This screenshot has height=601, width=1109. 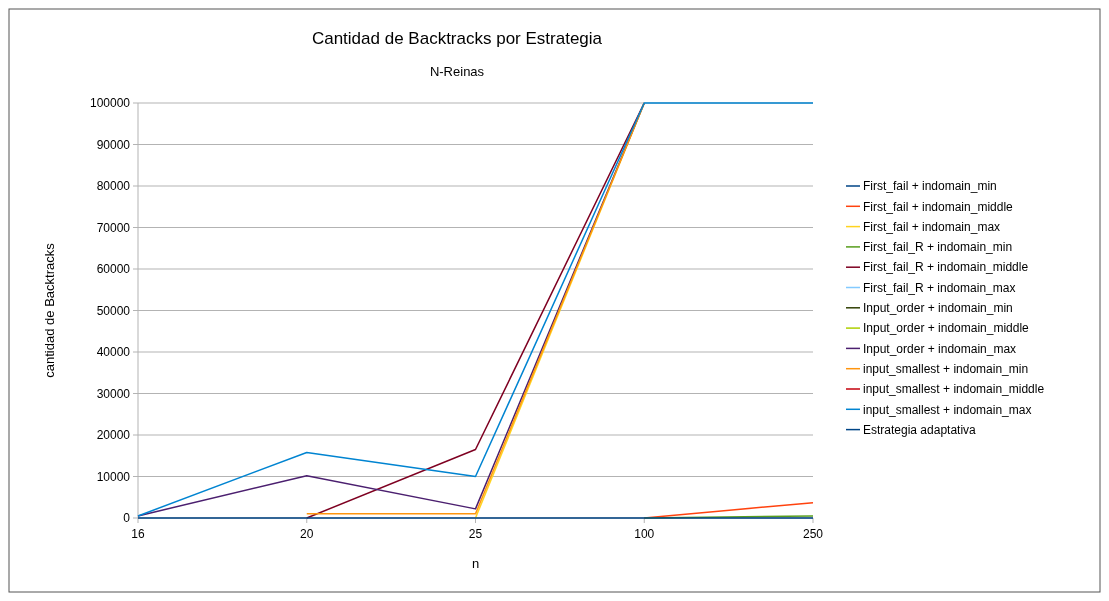 I want to click on legend-label: First_fail + indomain_max, so click(x=932, y=226).